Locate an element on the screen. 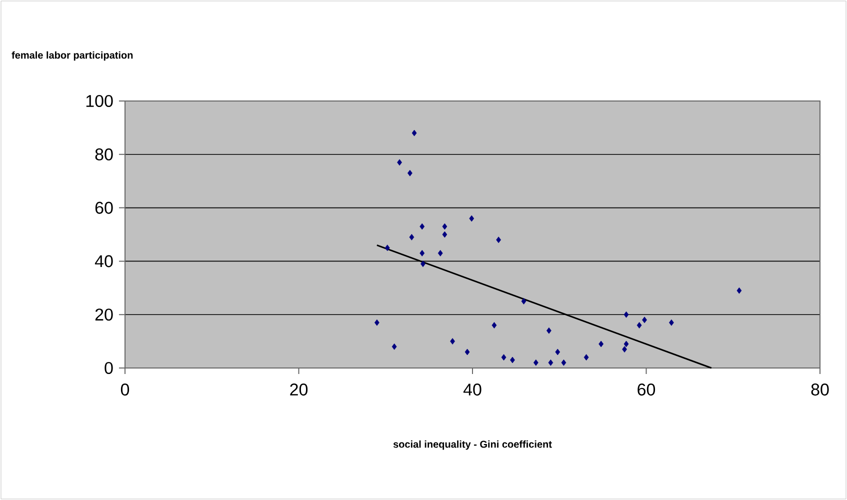  y-tick-label: 40 is located at coordinates (103, 261).